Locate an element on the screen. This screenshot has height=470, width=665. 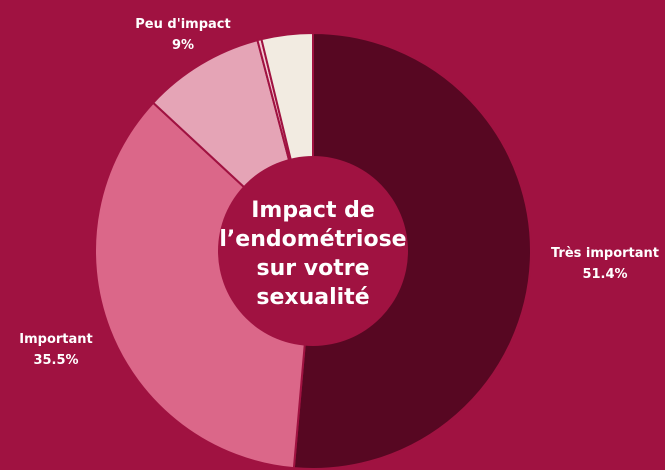
slice-label-important: Important 35.5% is located at coordinates (56, 350).